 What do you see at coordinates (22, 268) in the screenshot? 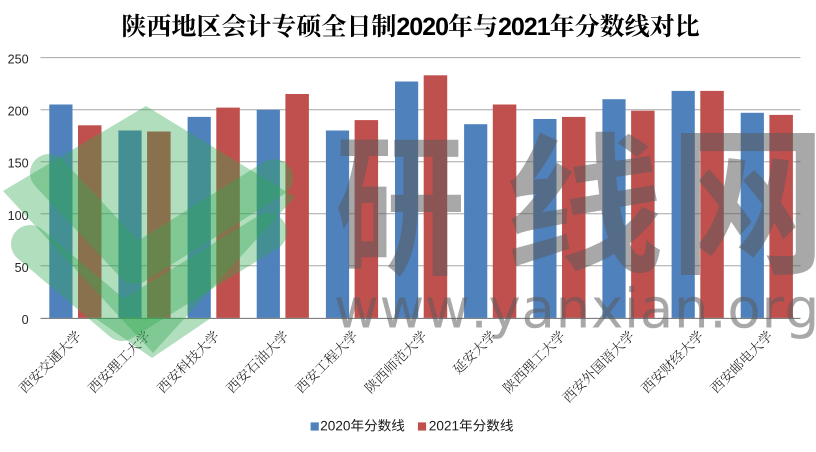
I see `svg-text: 50` at bounding box center [22, 268].